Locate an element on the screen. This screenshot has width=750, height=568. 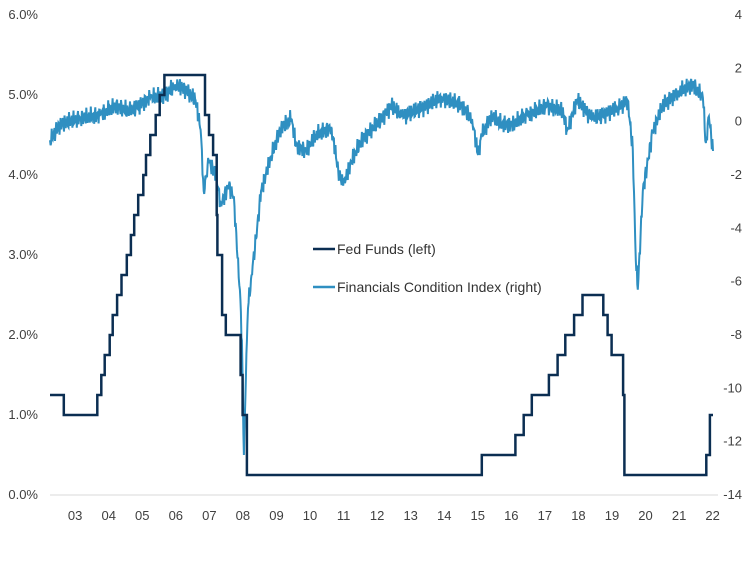
x-tick-label: 11 is located at coordinates (344, 515).